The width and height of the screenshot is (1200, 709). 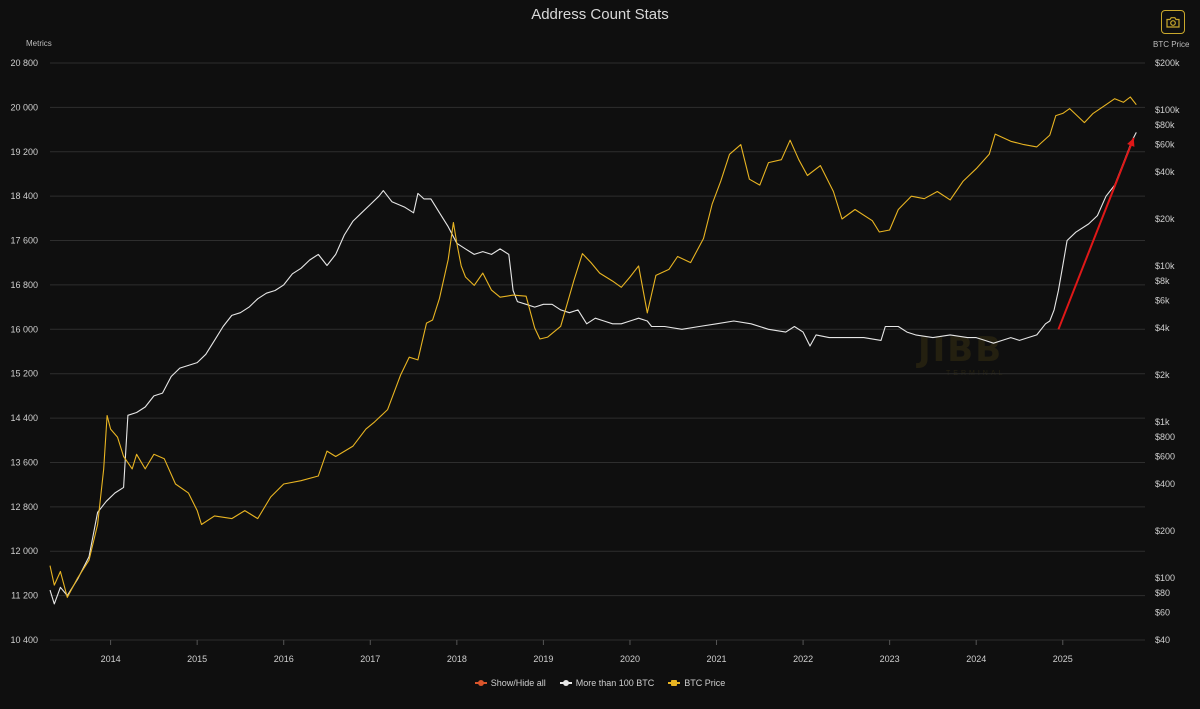 What do you see at coordinates (705, 683) in the screenshot?
I see `legend-label: BTC Price` at bounding box center [705, 683].